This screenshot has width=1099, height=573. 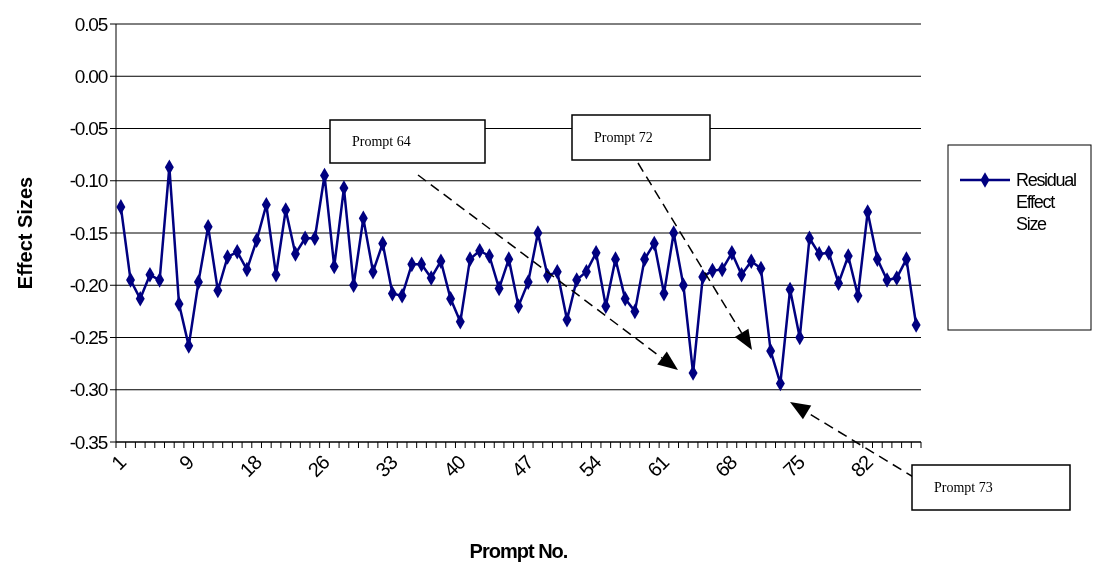 What do you see at coordinates (88, 390) in the screenshot?
I see `y-tick-label: -0.30` at bounding box center [88, 390].